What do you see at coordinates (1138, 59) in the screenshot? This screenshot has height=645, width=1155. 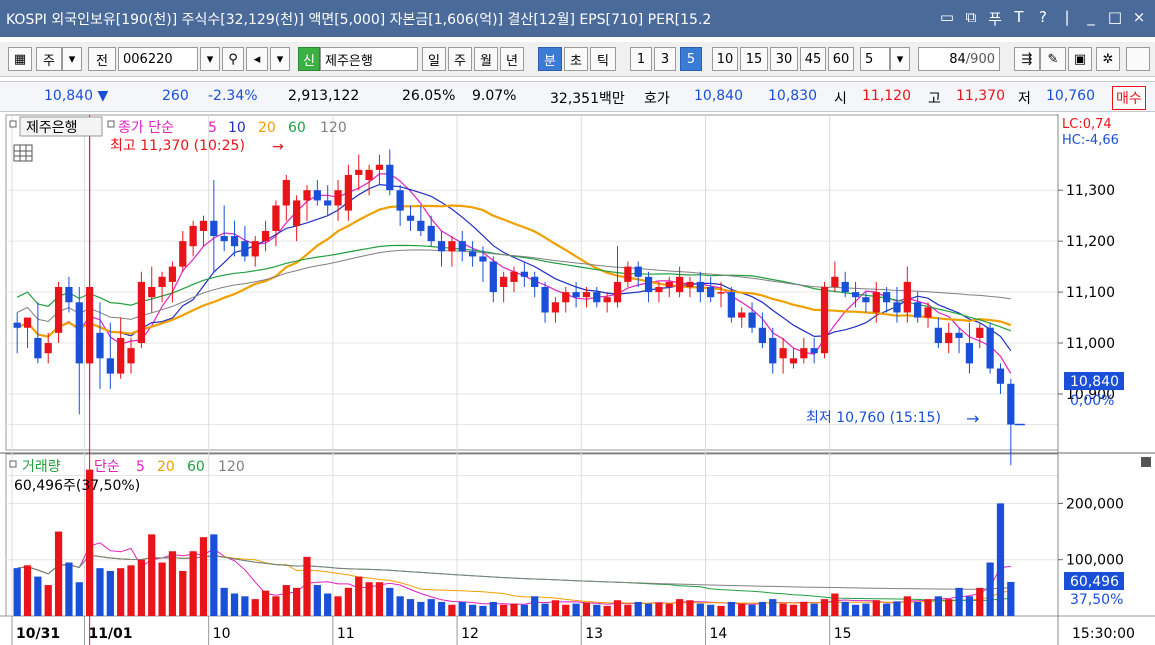 I see `checkbox-icon` at bounding box center [1138, 59].